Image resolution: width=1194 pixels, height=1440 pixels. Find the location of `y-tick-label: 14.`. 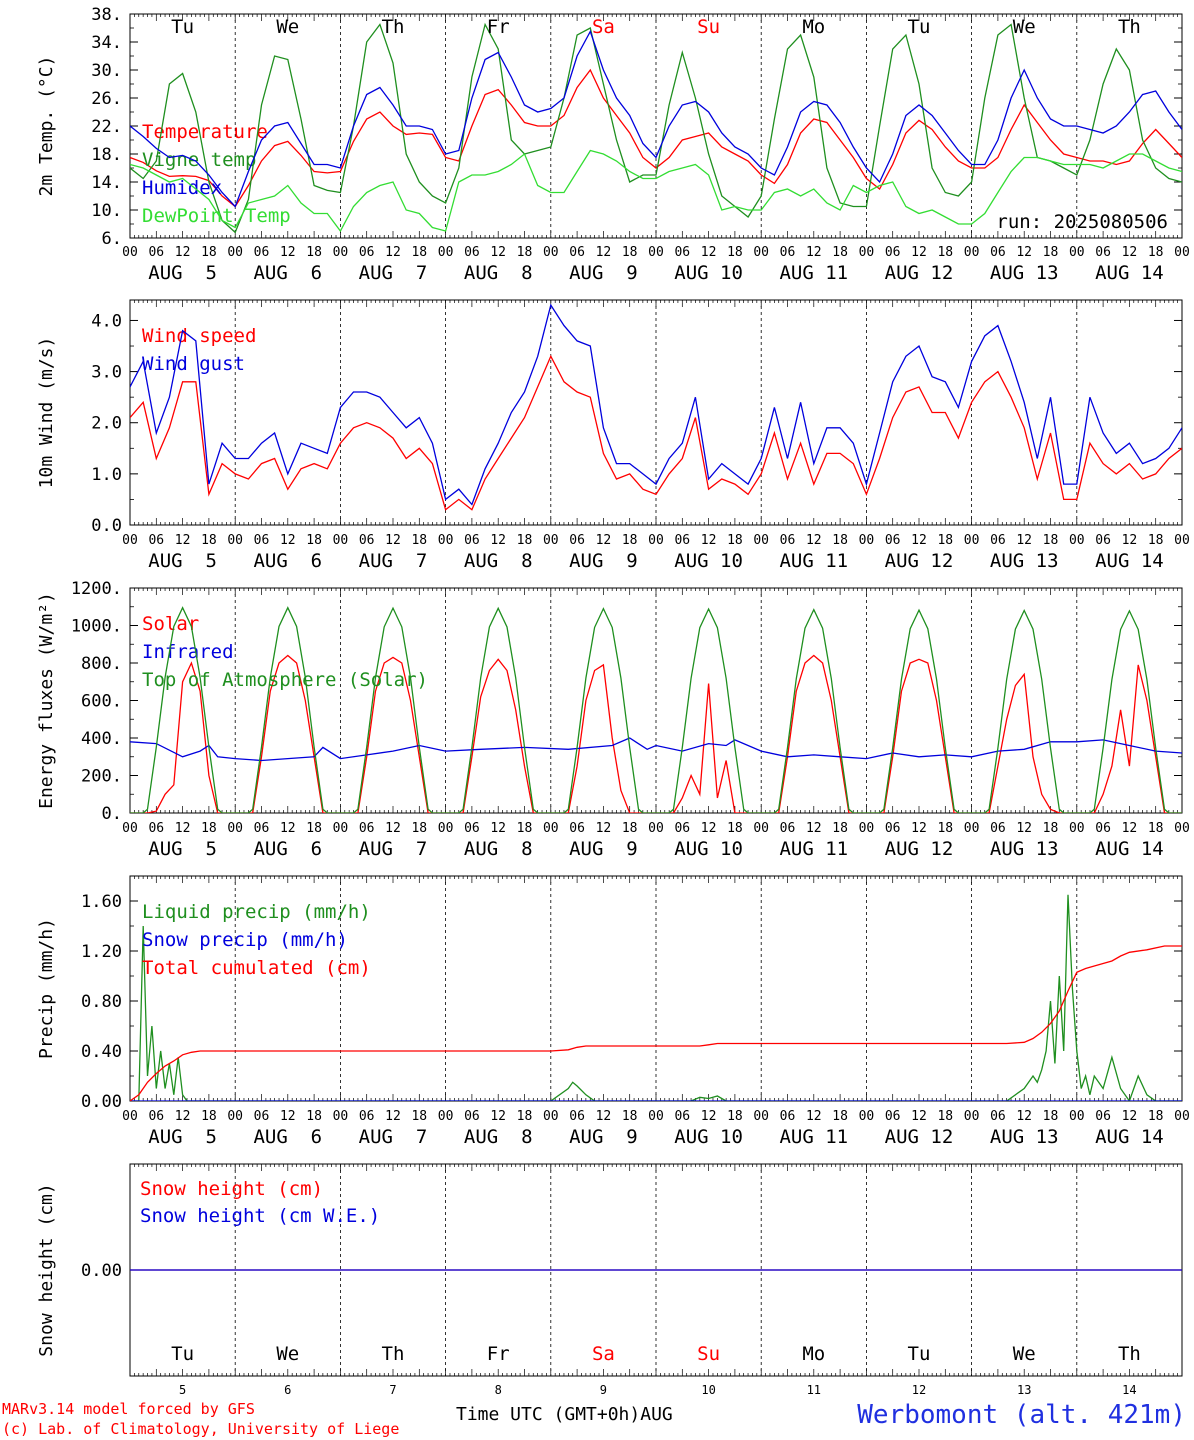

y-tick-label: 14. is located at coordinates (106, 183).